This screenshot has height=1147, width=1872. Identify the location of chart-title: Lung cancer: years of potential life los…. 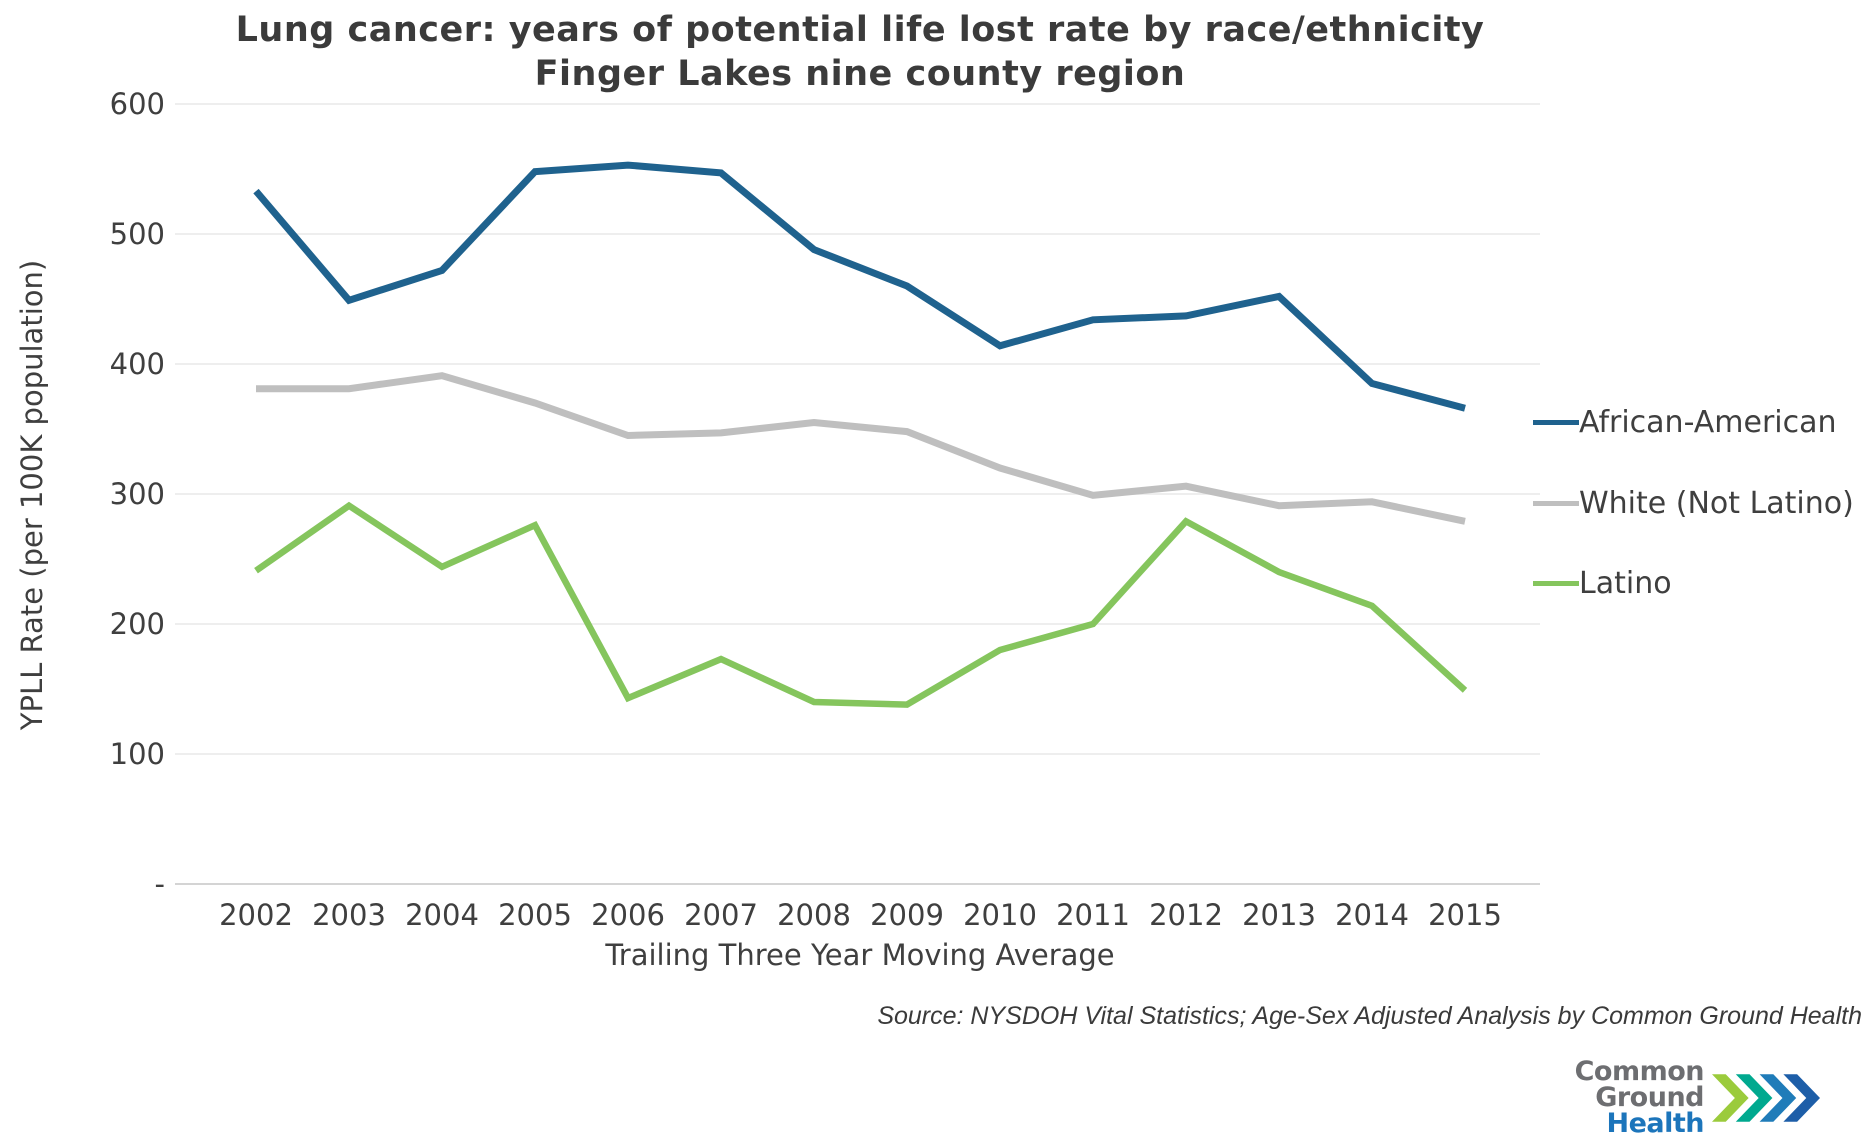
(860, 52).